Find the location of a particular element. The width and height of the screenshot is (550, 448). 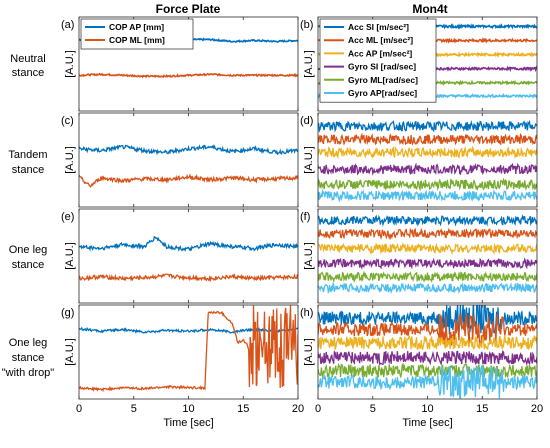

row-label-line: "with drop" is located at coordinates (28, 373).